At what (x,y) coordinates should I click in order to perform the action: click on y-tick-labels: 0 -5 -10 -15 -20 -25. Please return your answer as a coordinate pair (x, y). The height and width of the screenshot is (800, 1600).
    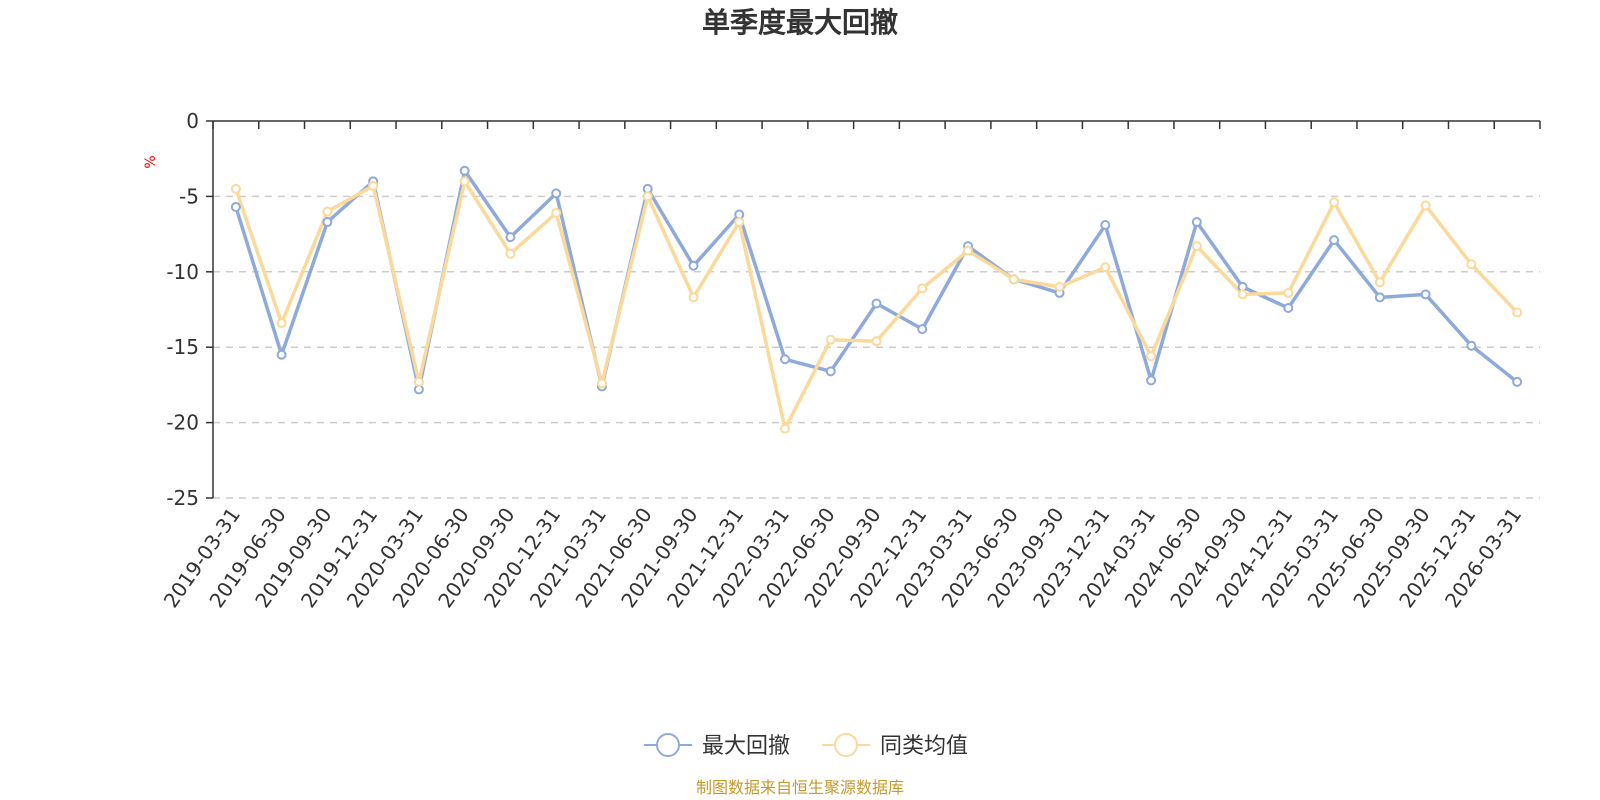
    Looking at the image, I should click on (182, 309).